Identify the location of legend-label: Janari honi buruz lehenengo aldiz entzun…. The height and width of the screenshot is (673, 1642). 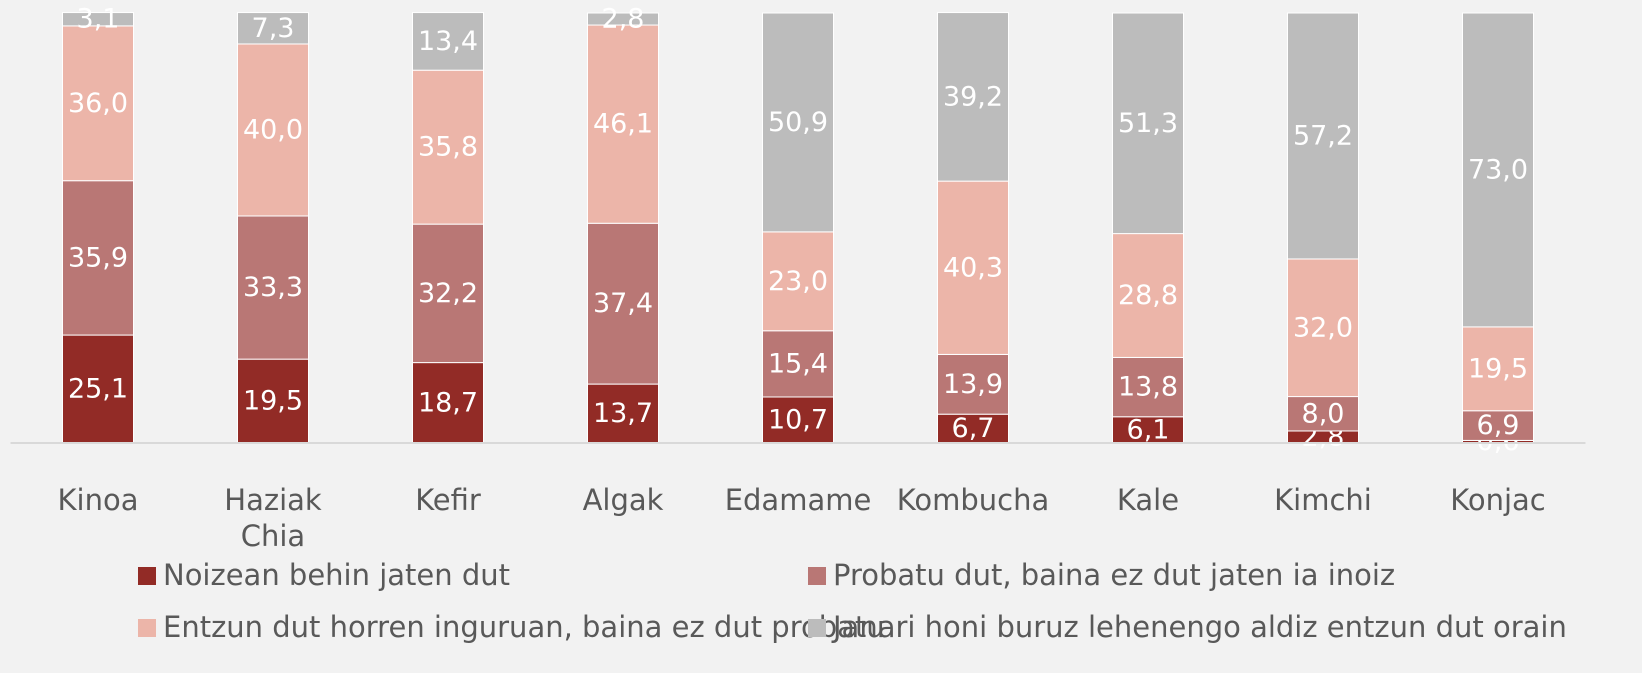
(1199, 627).